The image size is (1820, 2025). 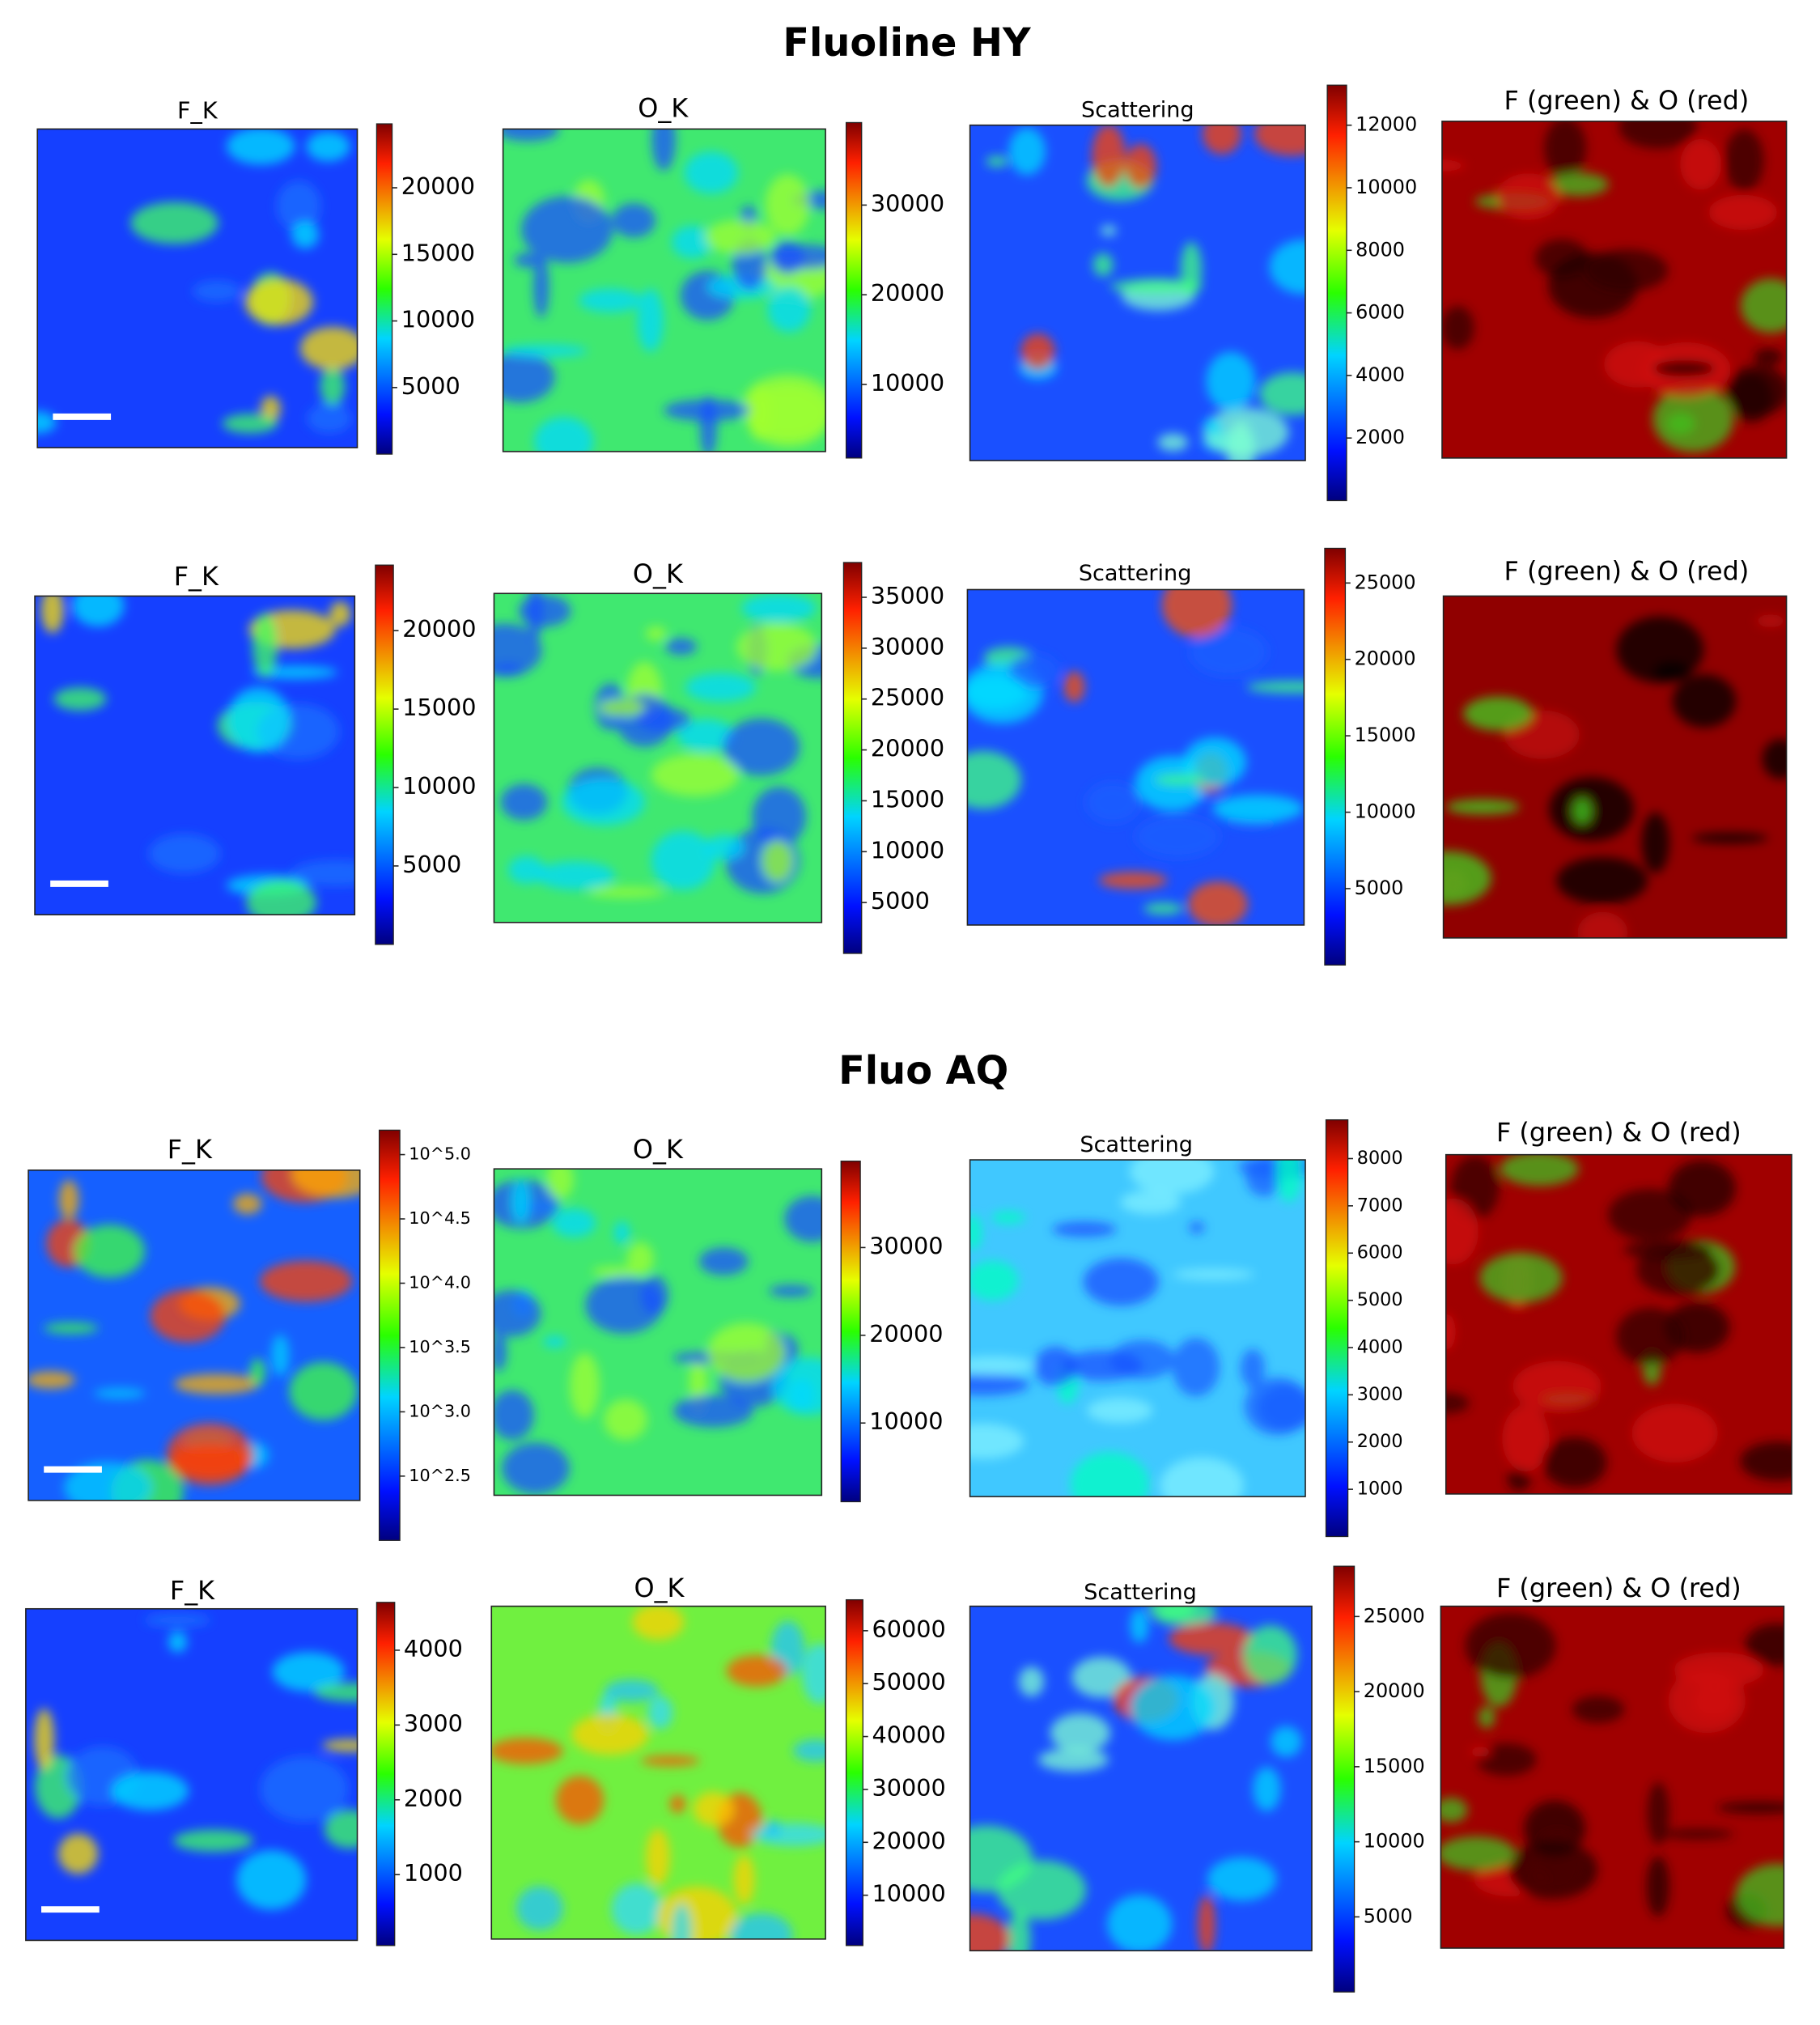 I want to click on colorbar-tick-label: 50000, so click(x=909, y=1682).